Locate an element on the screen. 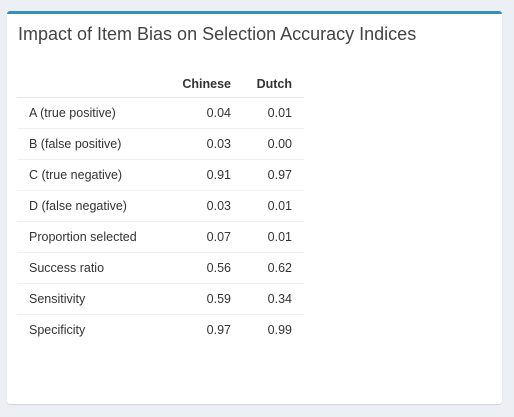 The height and width of the screenshot is (417, 514). chinese-value: 0.59 is located at coordinates (204, 299).